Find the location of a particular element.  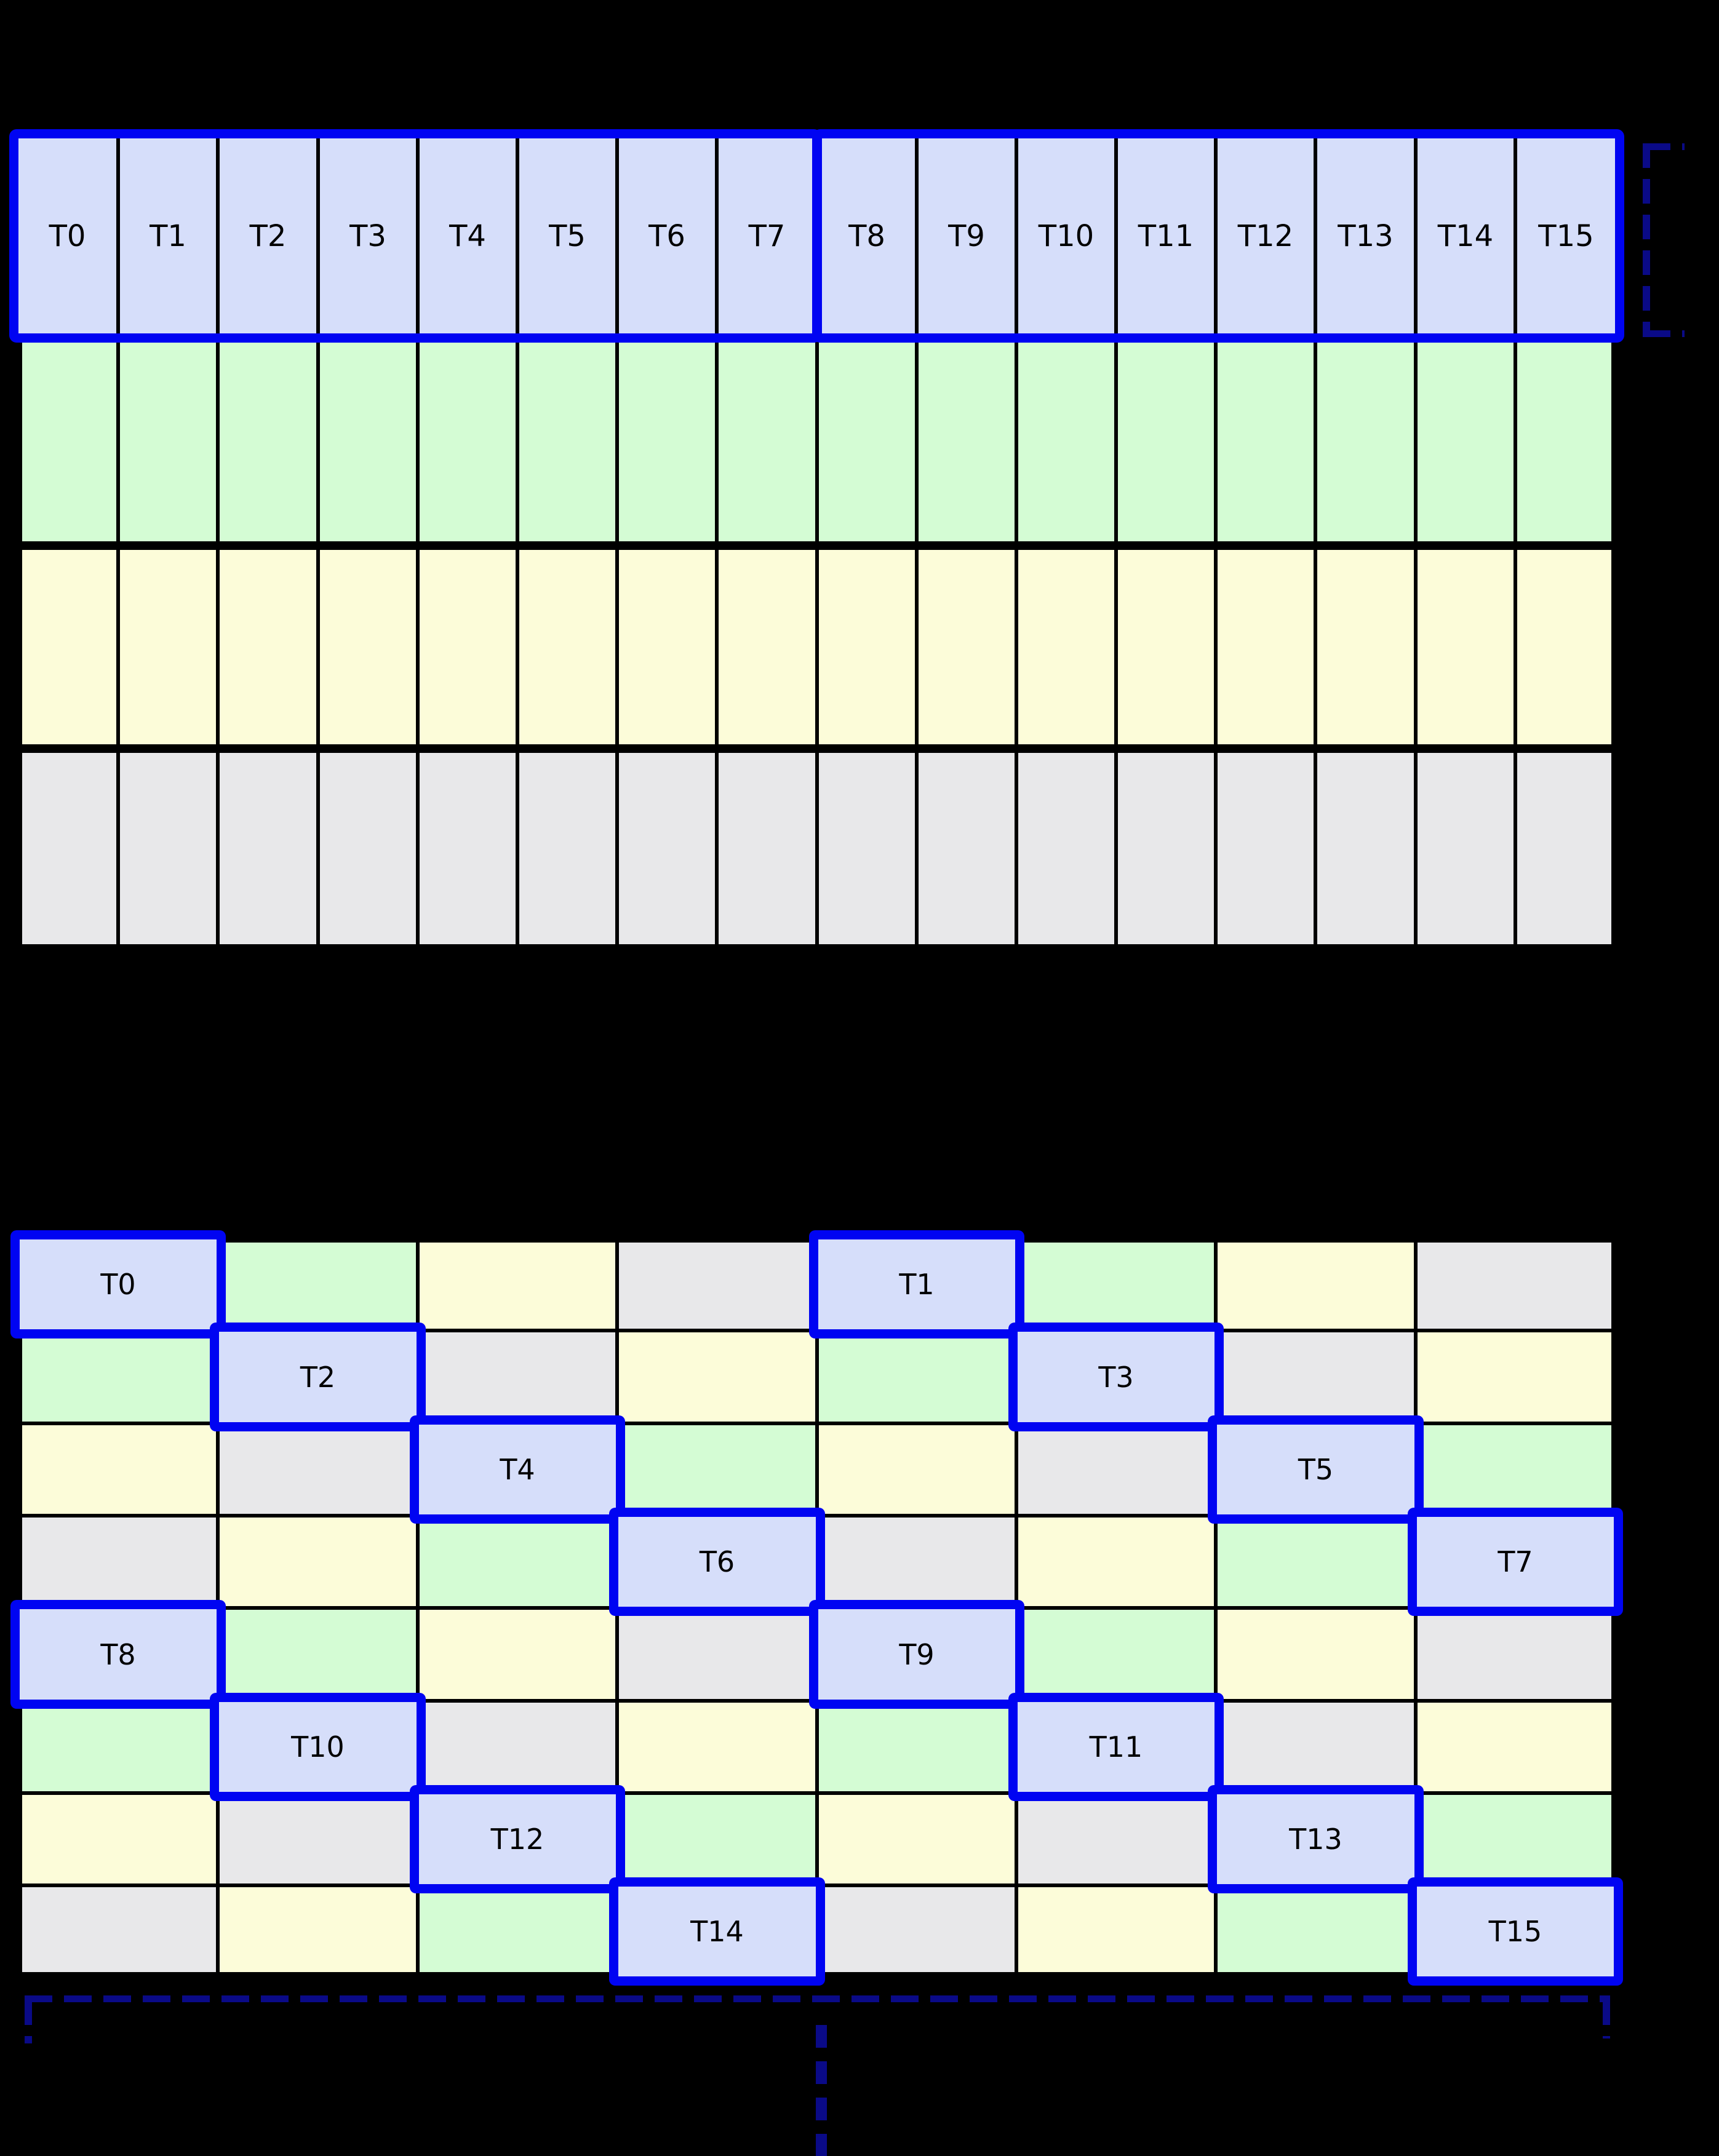

memory-cell-r7-c2 is located at coordinates (517, 1931).